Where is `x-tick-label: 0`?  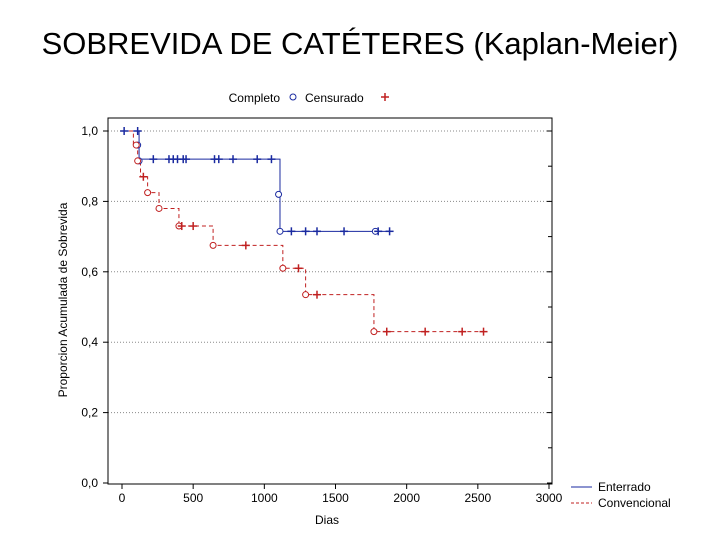 x-tick-label: 0 is located at coordinates (122, 498).